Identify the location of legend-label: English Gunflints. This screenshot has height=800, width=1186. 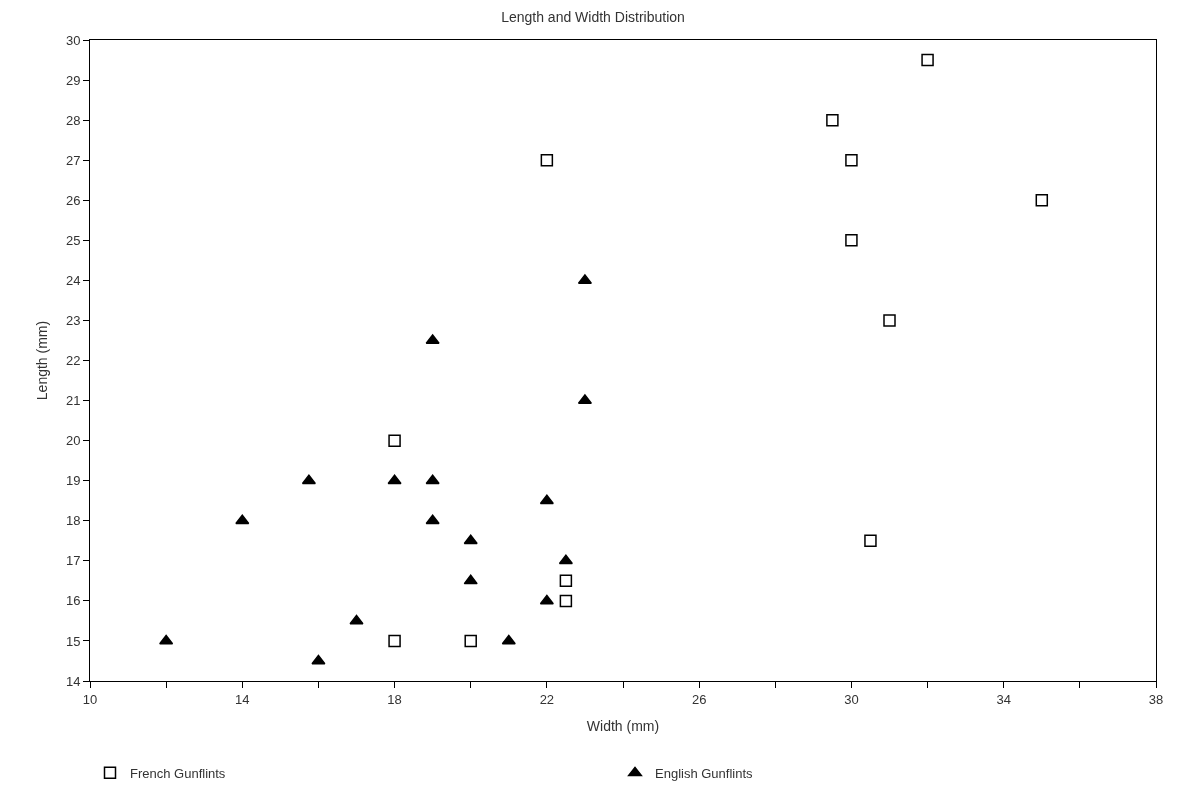
(704, 773).